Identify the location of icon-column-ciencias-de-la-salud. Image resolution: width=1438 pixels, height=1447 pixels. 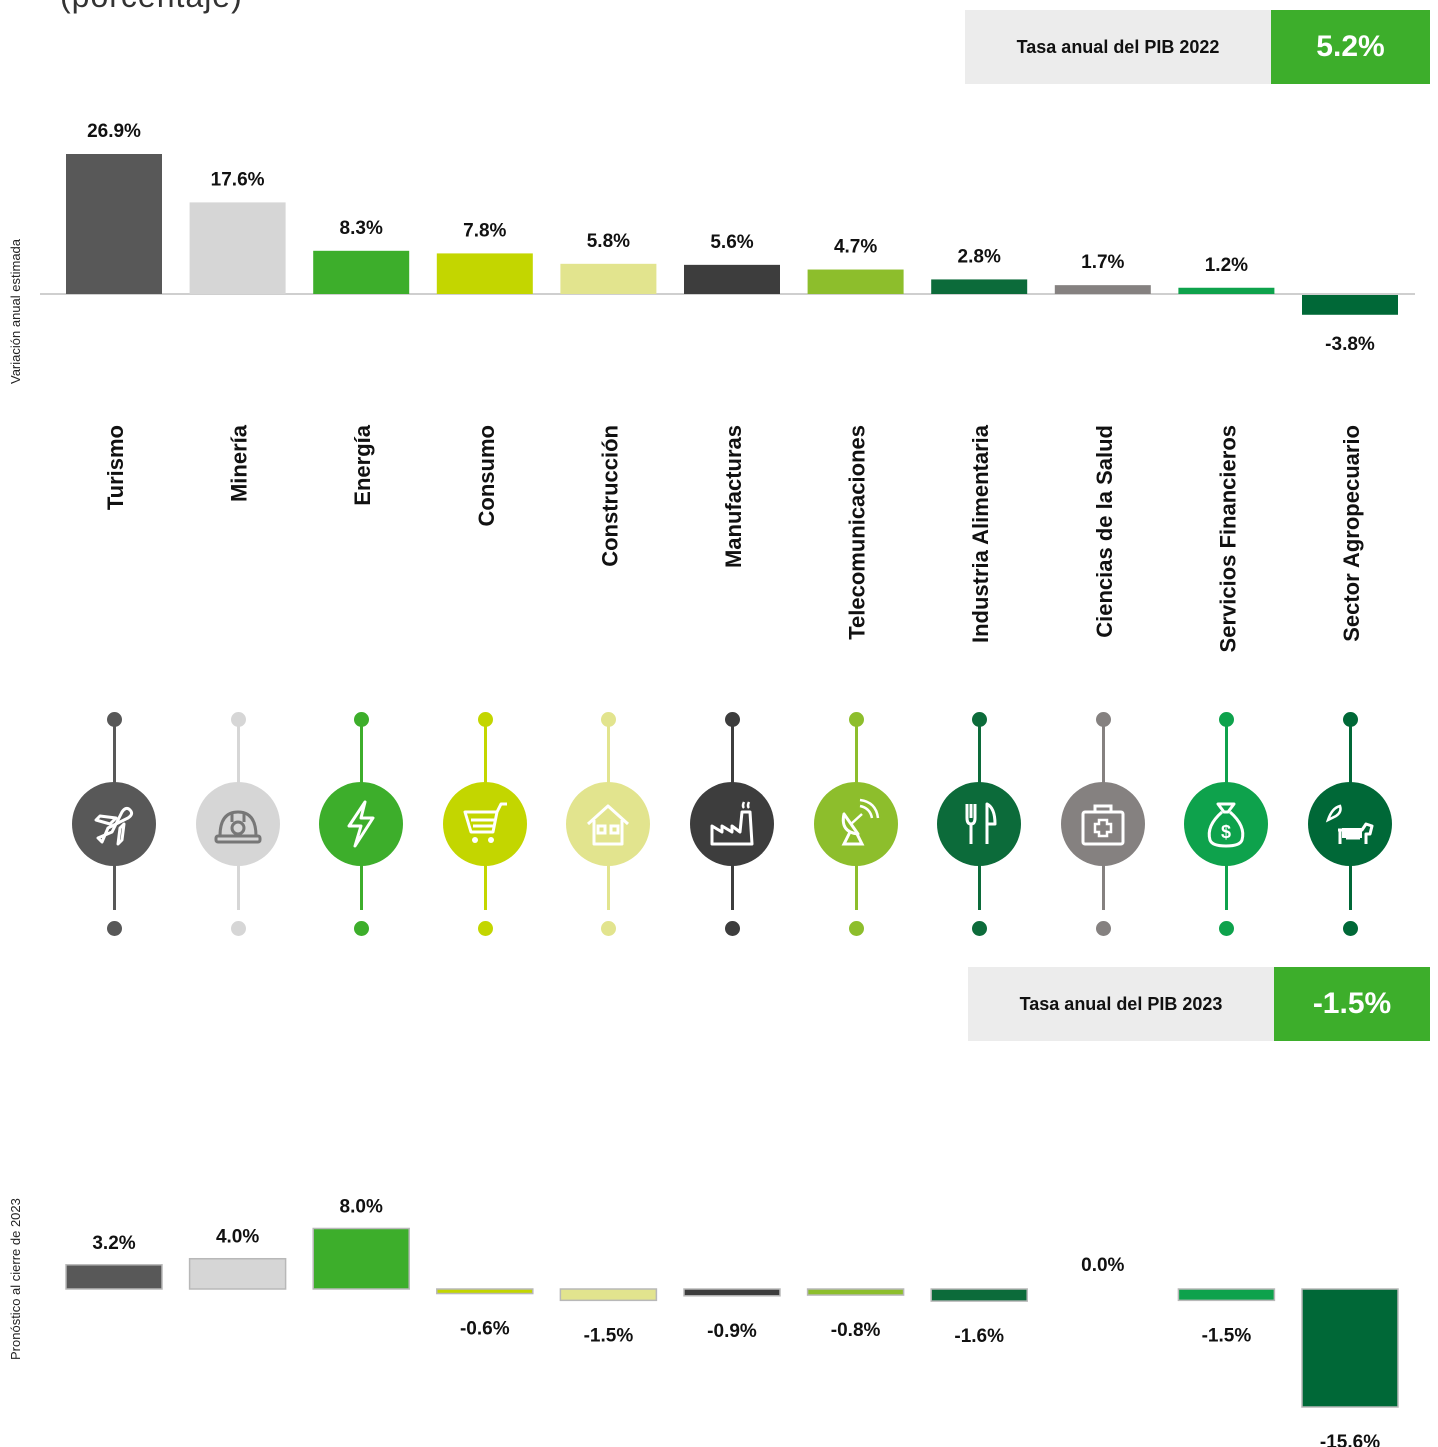
(1103, 820).